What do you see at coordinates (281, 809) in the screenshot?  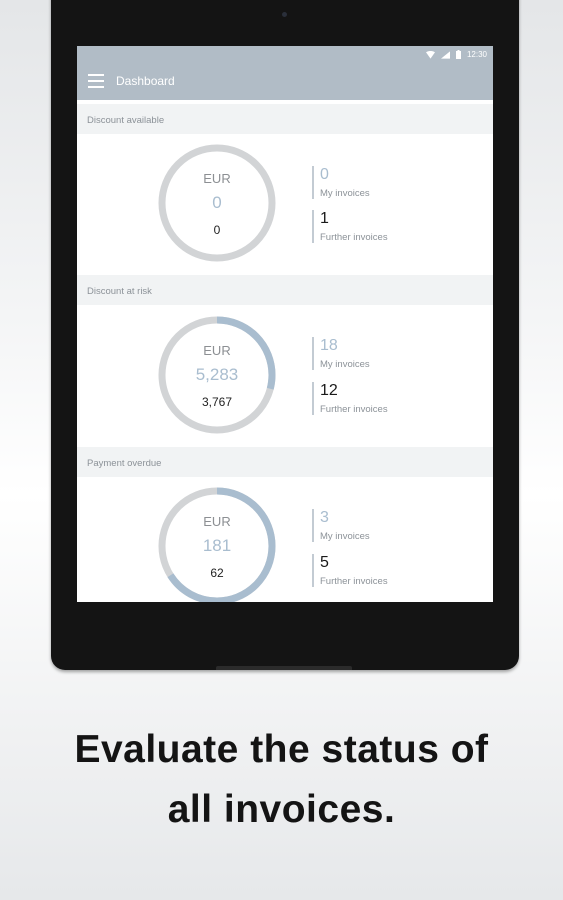 I see `caption-line-2: all invoices.` at bounding box center [281, 809].